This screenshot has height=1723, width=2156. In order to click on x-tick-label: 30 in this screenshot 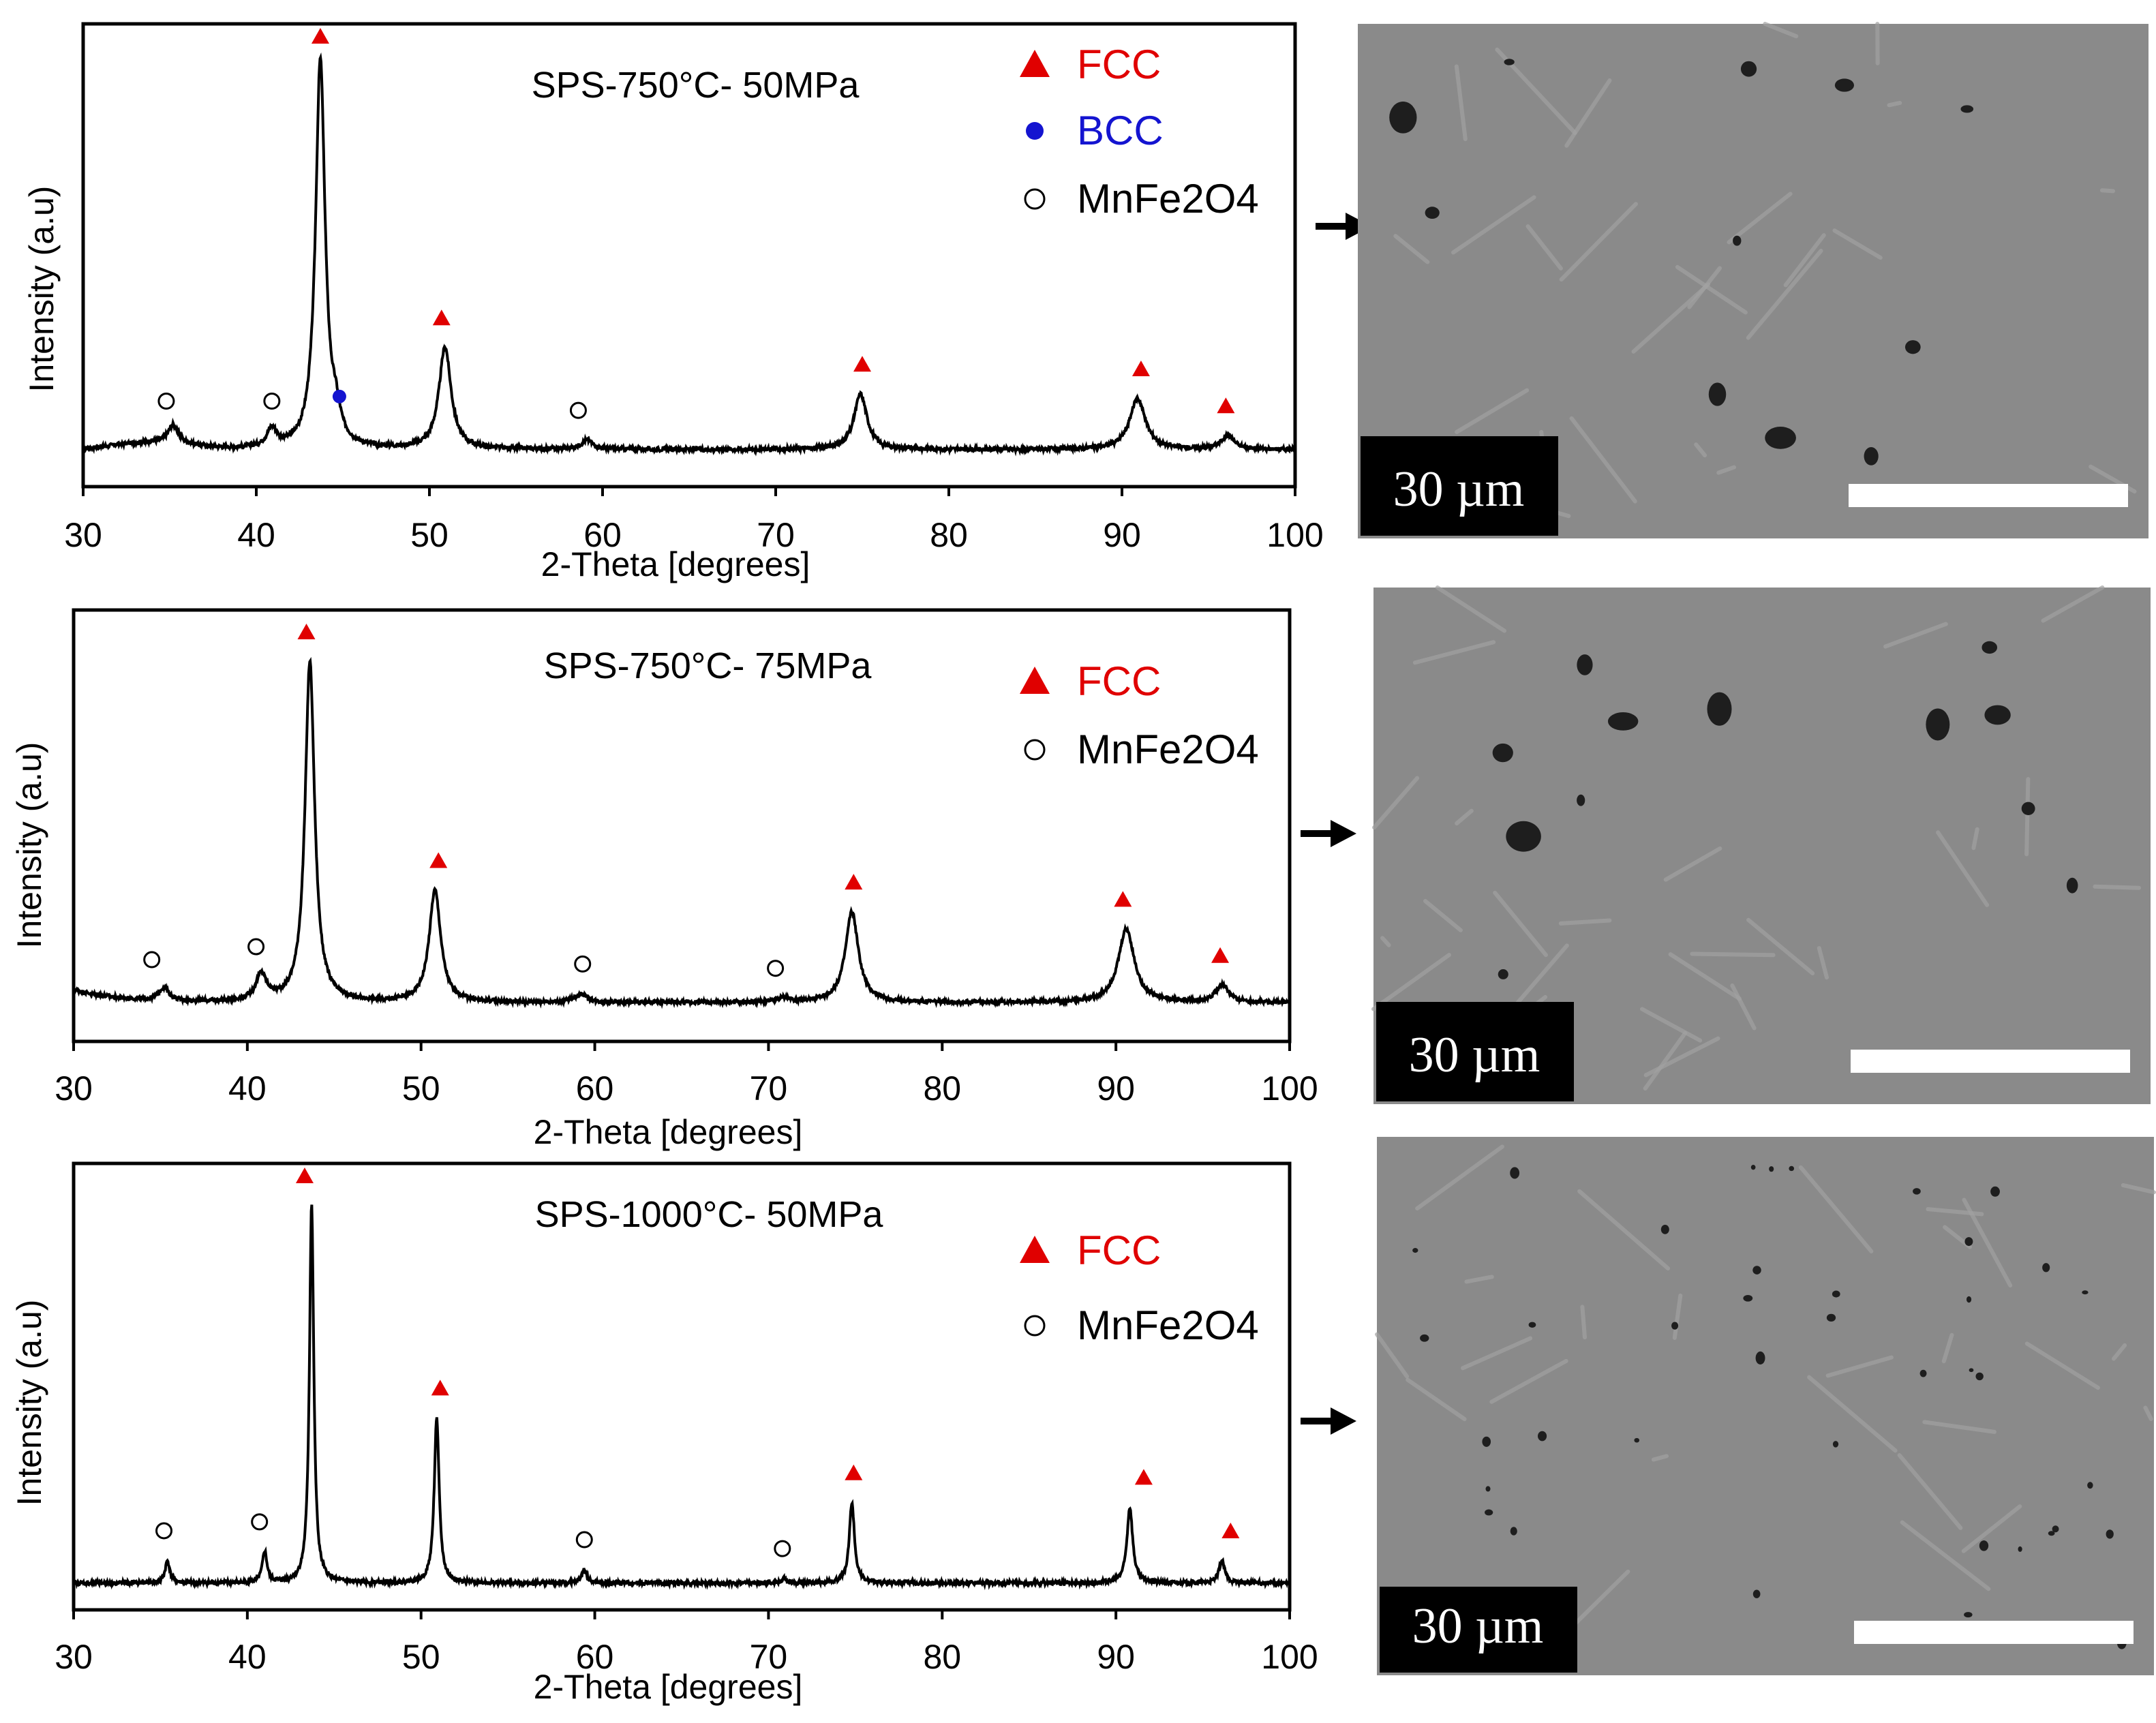, I will do `click(74, 1088)`.